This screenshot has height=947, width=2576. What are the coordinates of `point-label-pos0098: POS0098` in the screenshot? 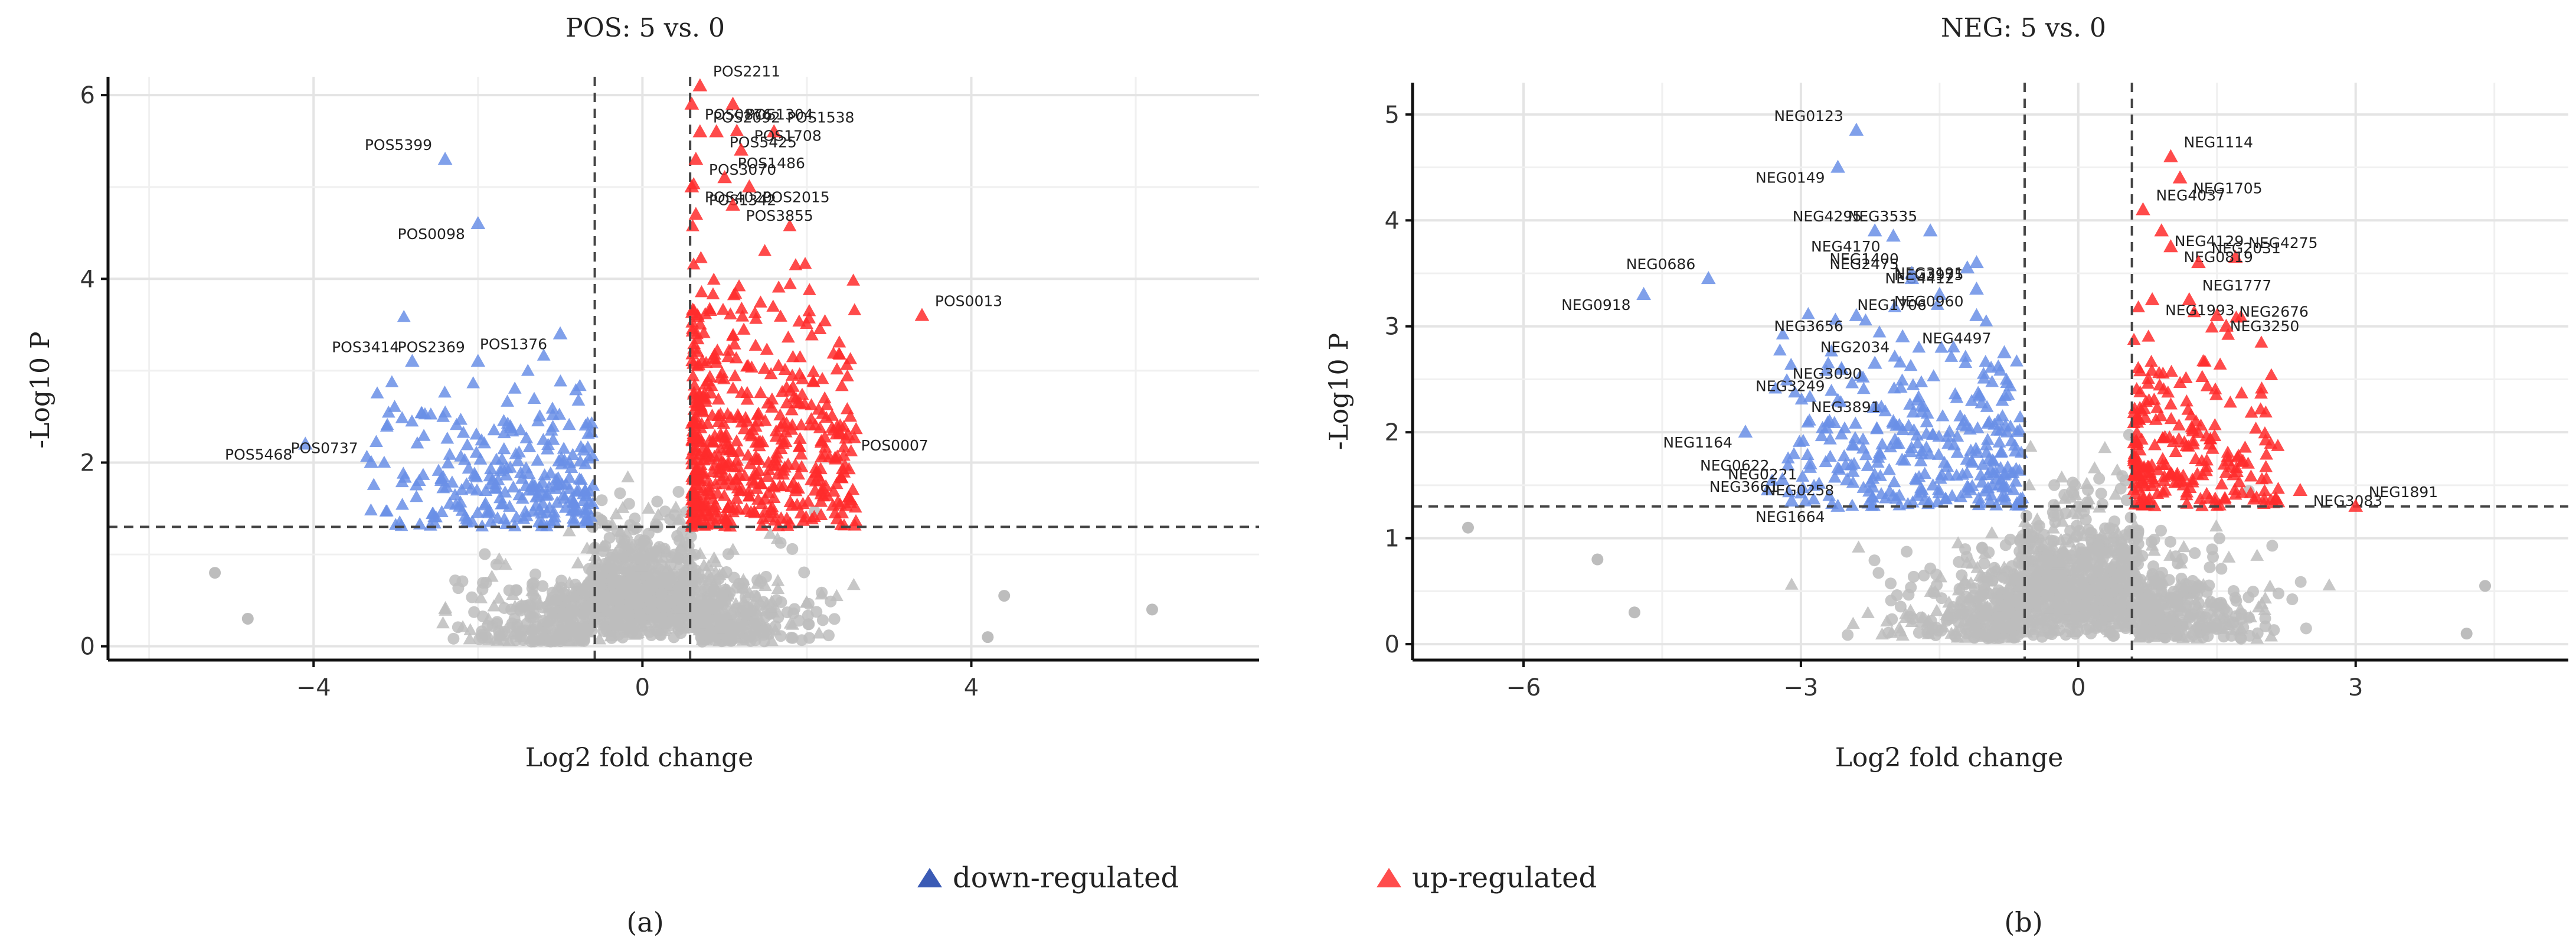 It's located at (431, 234).